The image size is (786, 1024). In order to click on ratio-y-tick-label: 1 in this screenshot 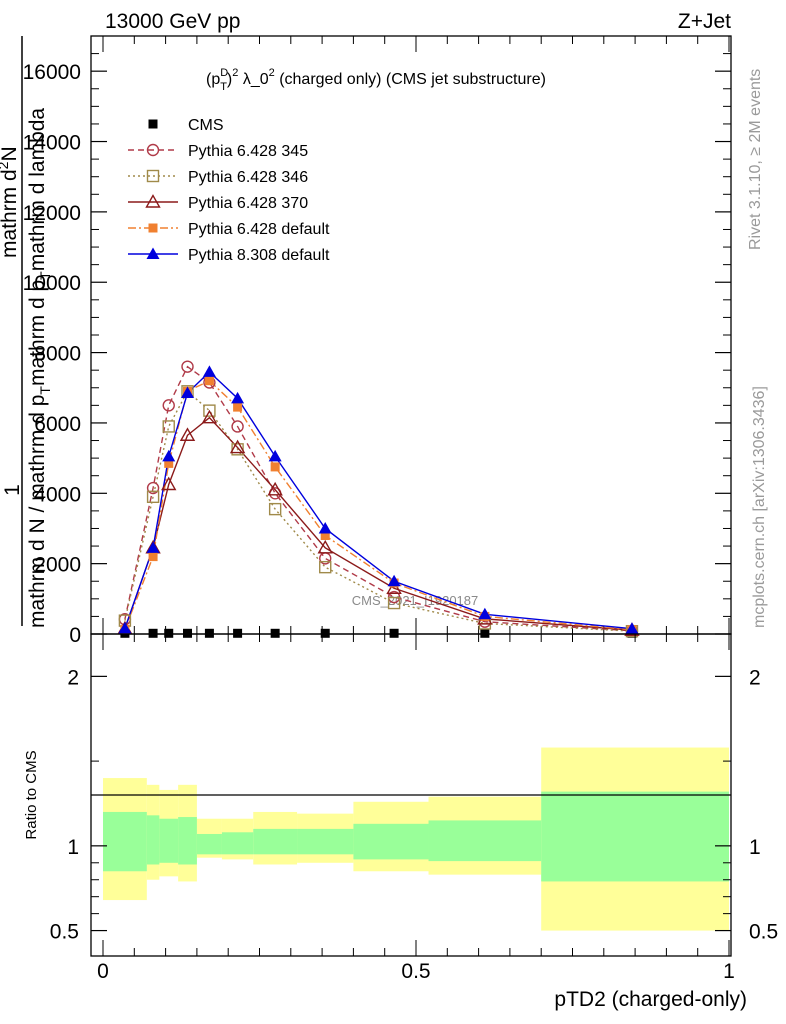, I will do `click(73, 847)`.